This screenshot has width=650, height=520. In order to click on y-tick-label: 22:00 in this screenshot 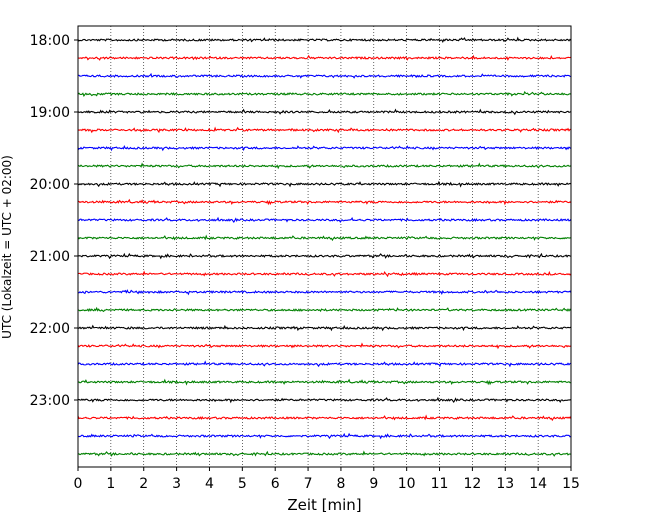, I will do `click(50, 329)`.